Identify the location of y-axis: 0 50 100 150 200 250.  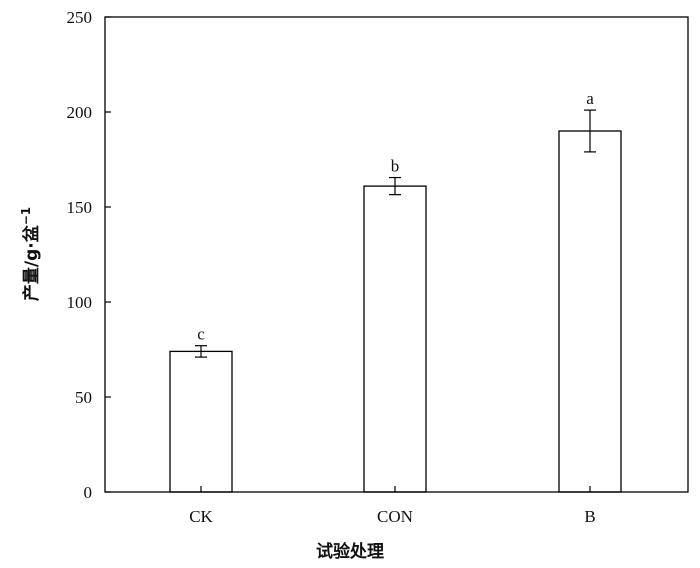
(89, 255).